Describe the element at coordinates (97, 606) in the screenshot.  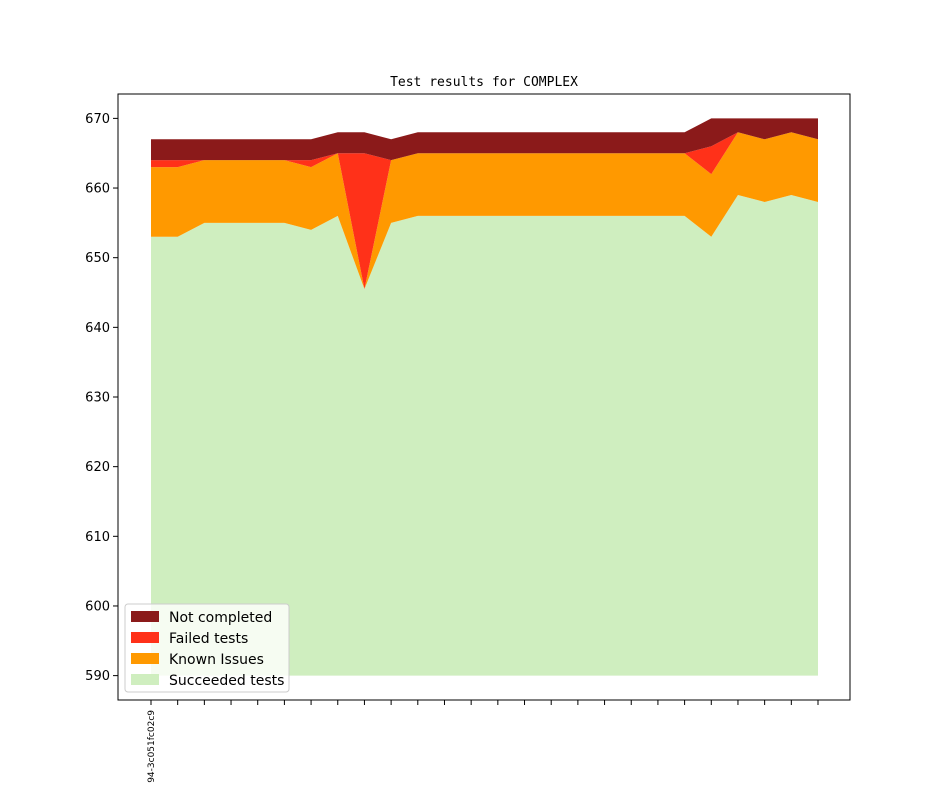
I see `y-tick-label: 600` at that location.